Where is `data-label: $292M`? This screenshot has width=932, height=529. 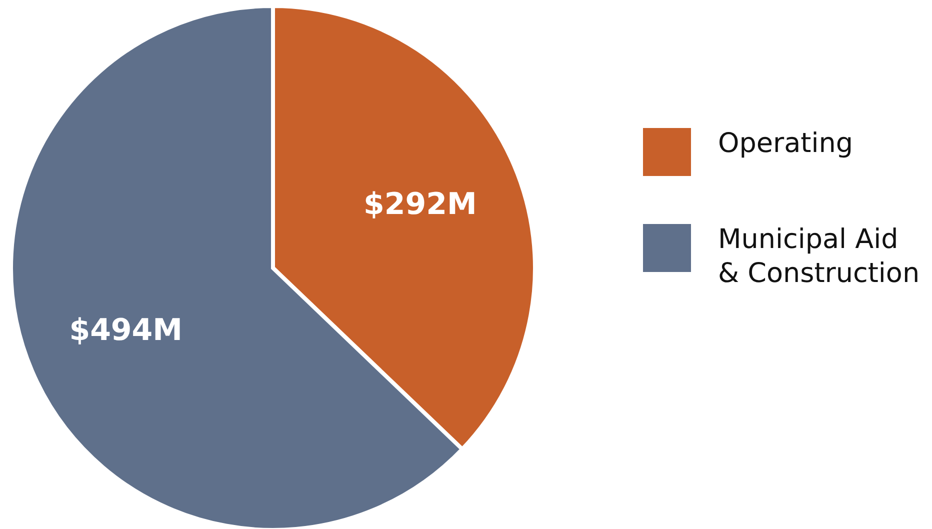 data-label: $292M is located at coordinates (420, 204).